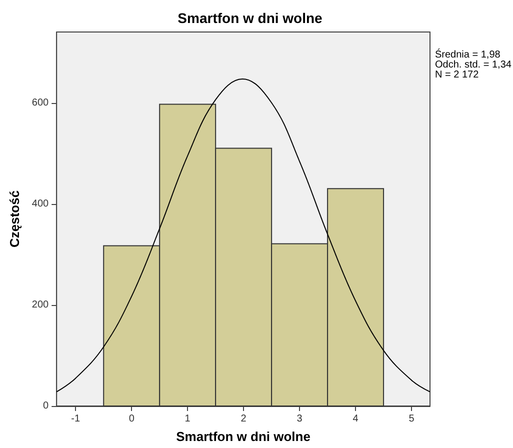 The height and width of the screenshot is (448, 513). I want to click on x-tick-label: 3, so click(299, 419).